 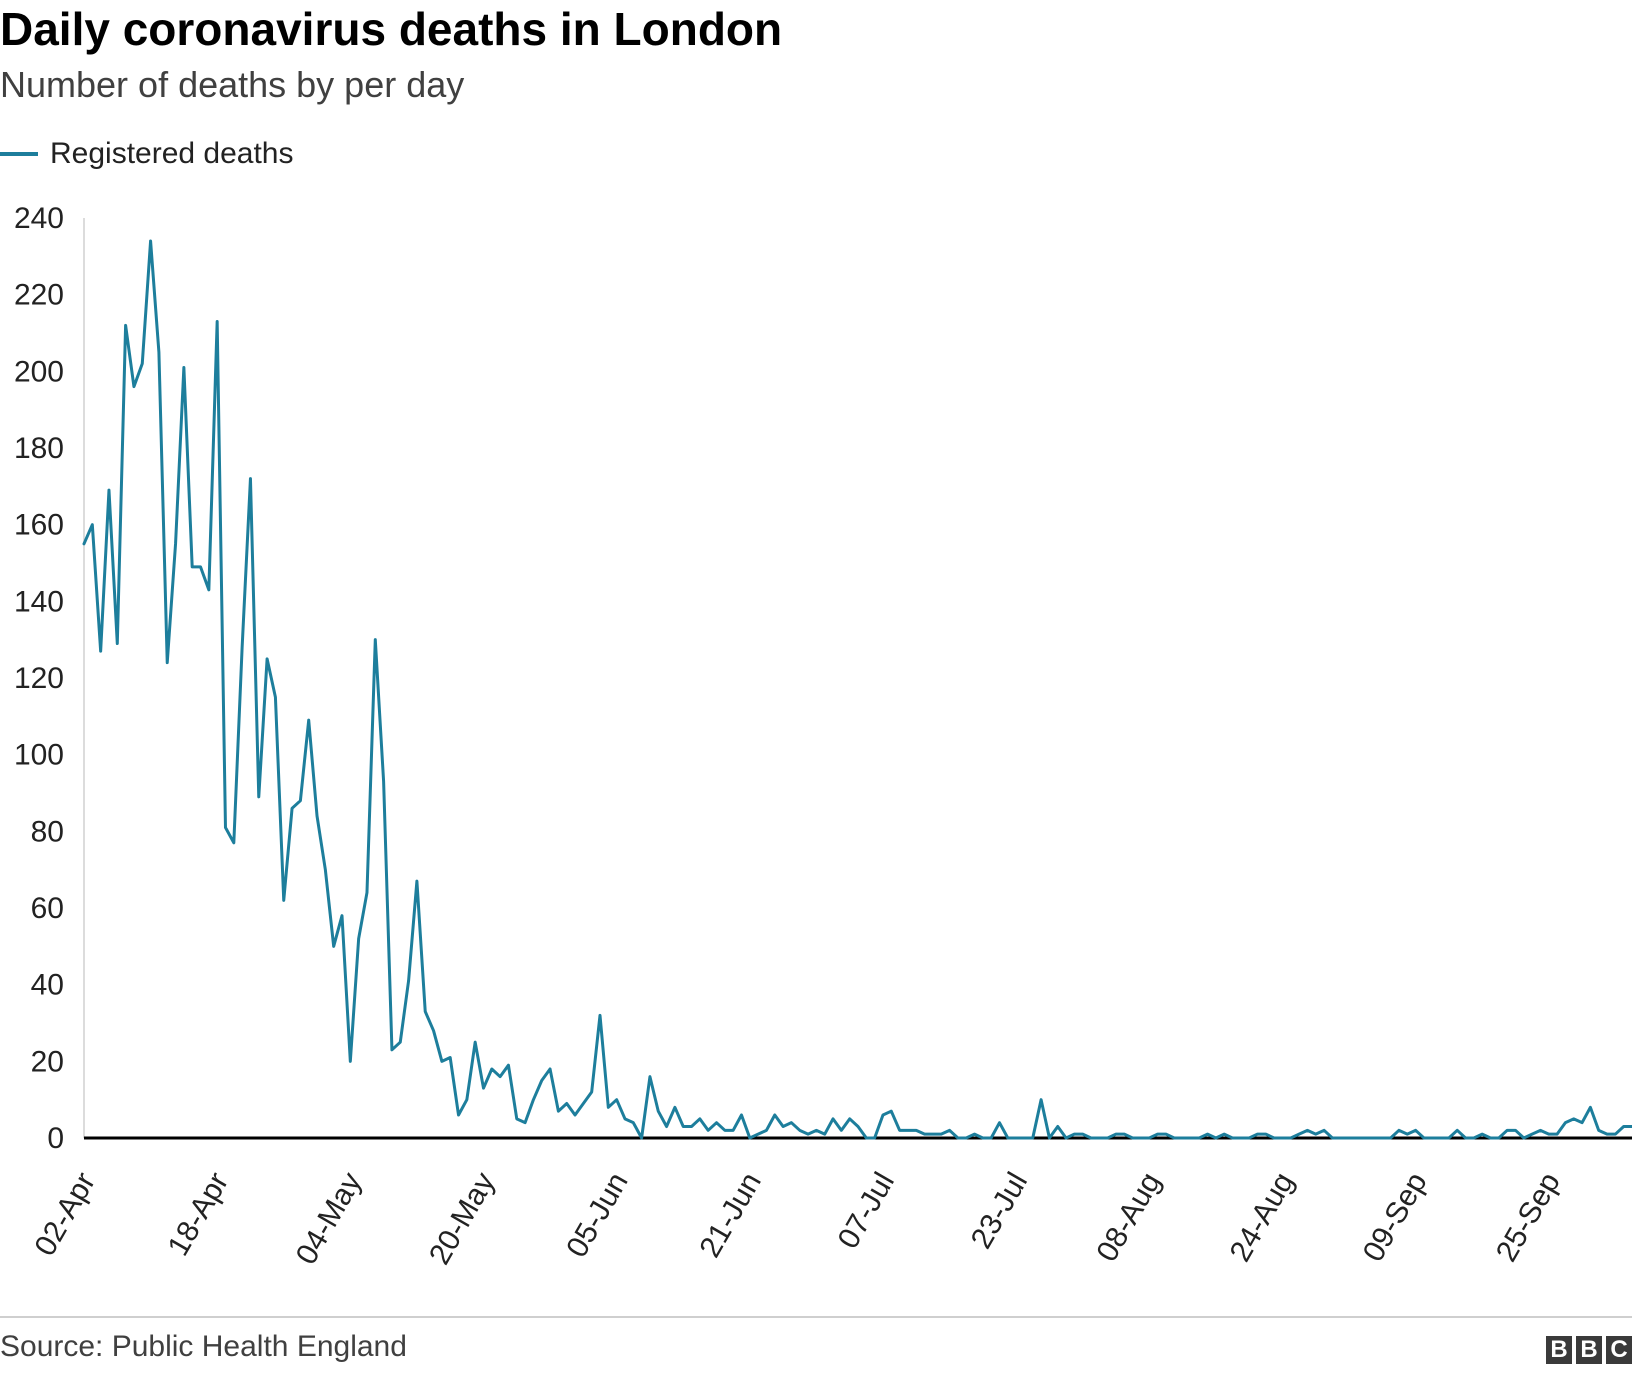 I want to click on y-axis: 0 20 40 60 80 100 120 140 160 180 200 220 240, so click(x=49, y=678).